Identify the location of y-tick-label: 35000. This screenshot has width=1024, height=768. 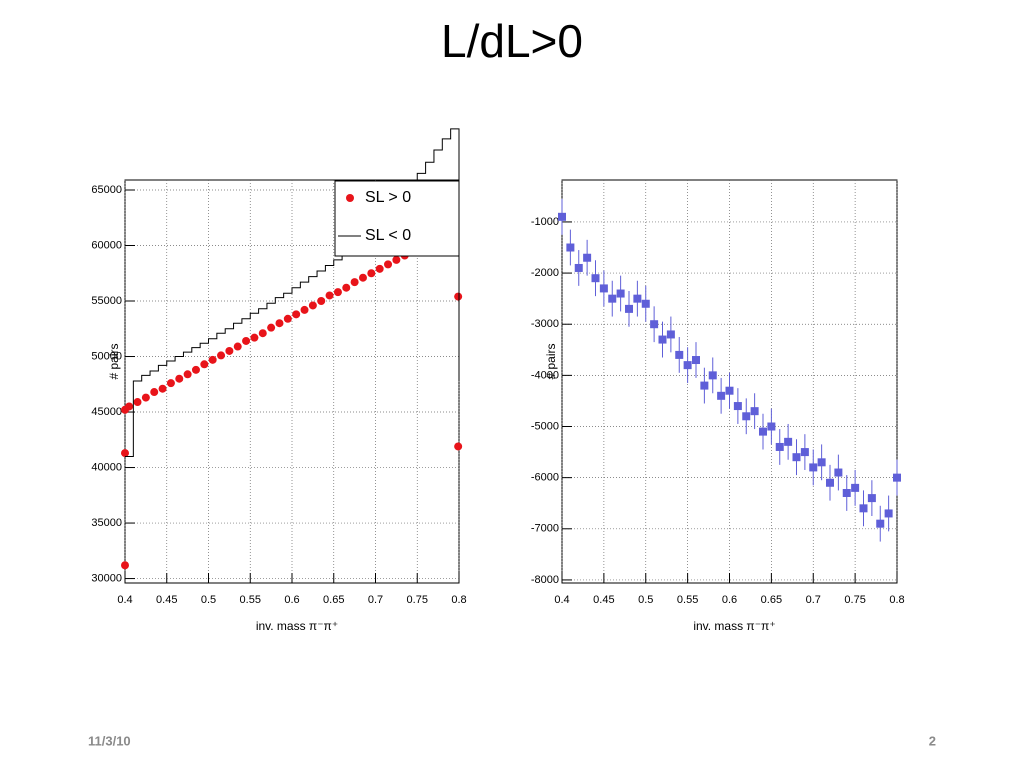
(106, 523).